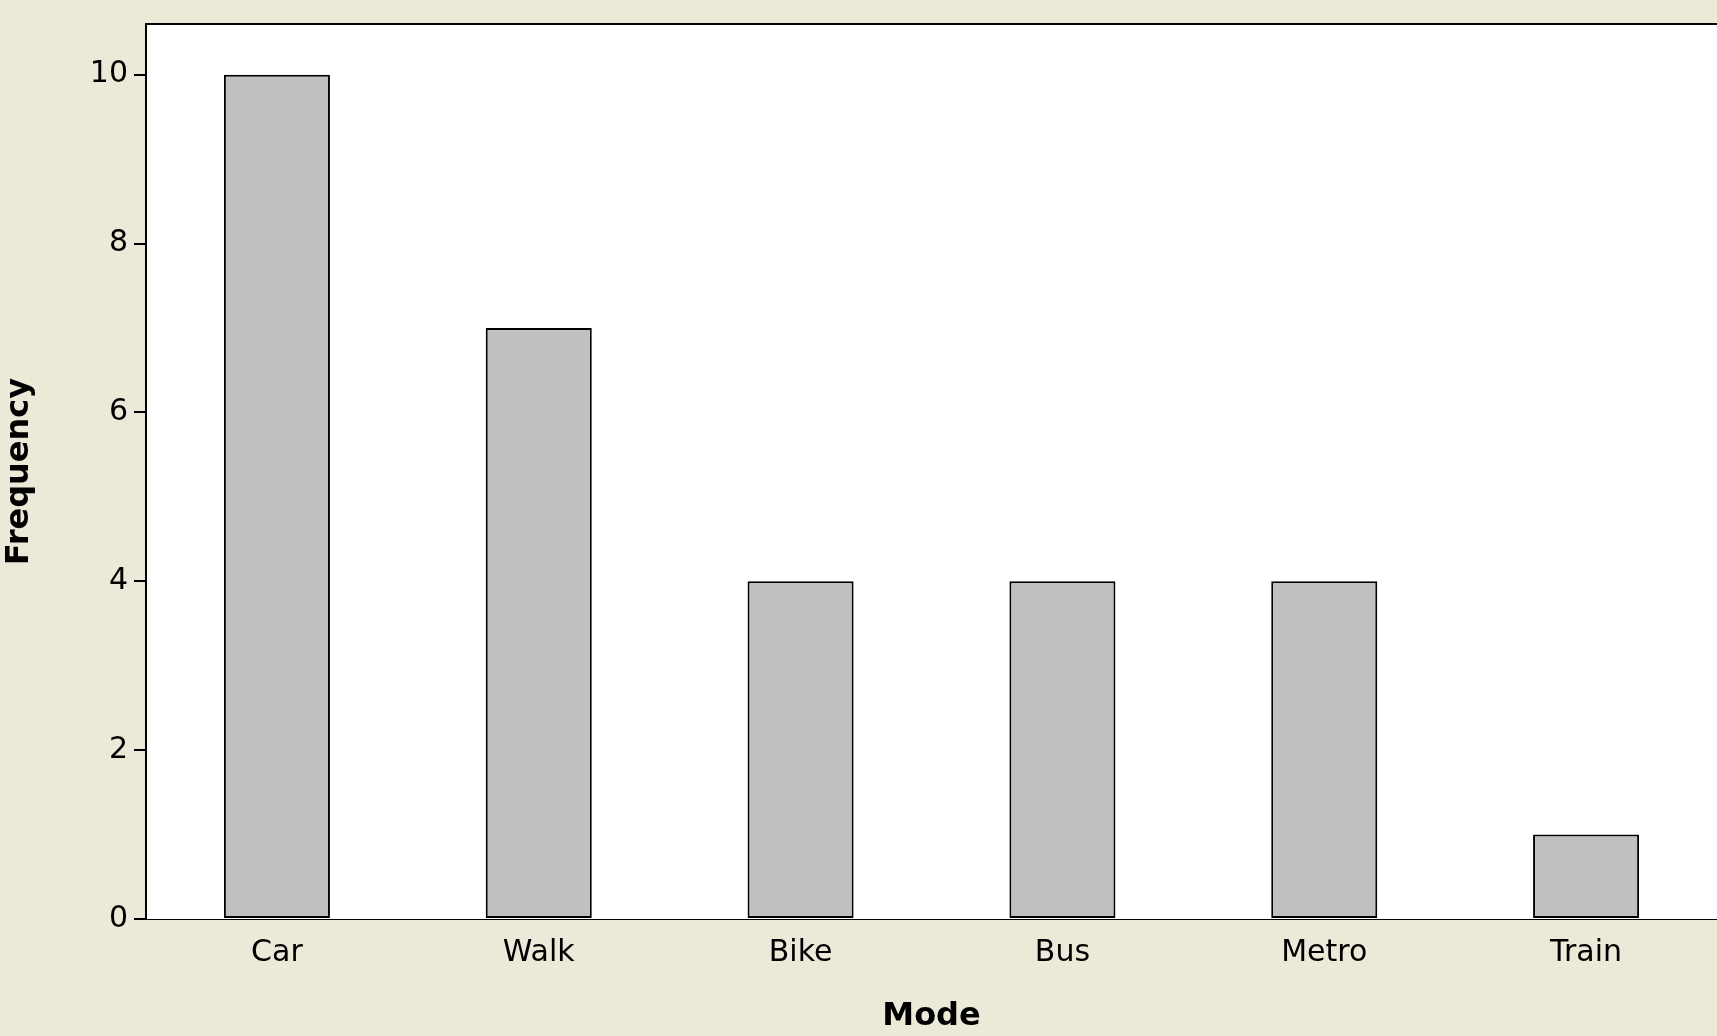  I want to click on x-tick-label: Bike, so click(800, 950).